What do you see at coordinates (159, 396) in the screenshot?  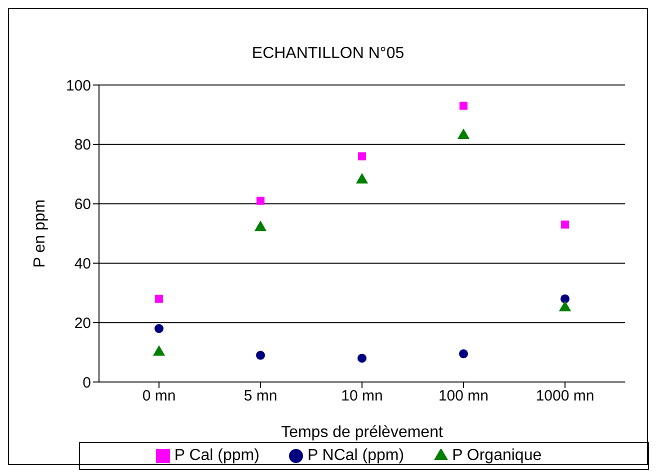 I see `x-tick-label: 0 mn` at bounding box center [159, 396].